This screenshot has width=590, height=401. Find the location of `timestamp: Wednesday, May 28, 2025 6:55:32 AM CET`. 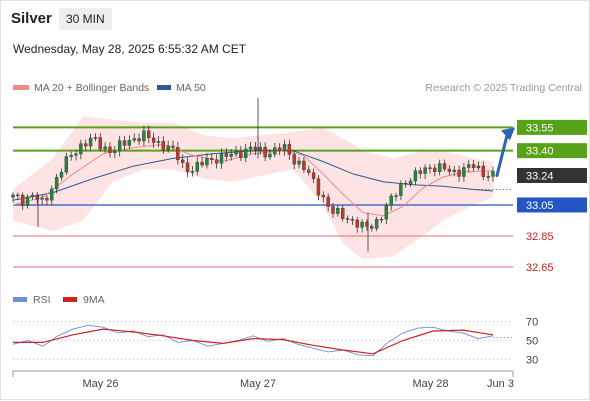

timestamp: Wednesday, May 28, 2025 6:55:32 AM CET is located at coordinates (130, 49).